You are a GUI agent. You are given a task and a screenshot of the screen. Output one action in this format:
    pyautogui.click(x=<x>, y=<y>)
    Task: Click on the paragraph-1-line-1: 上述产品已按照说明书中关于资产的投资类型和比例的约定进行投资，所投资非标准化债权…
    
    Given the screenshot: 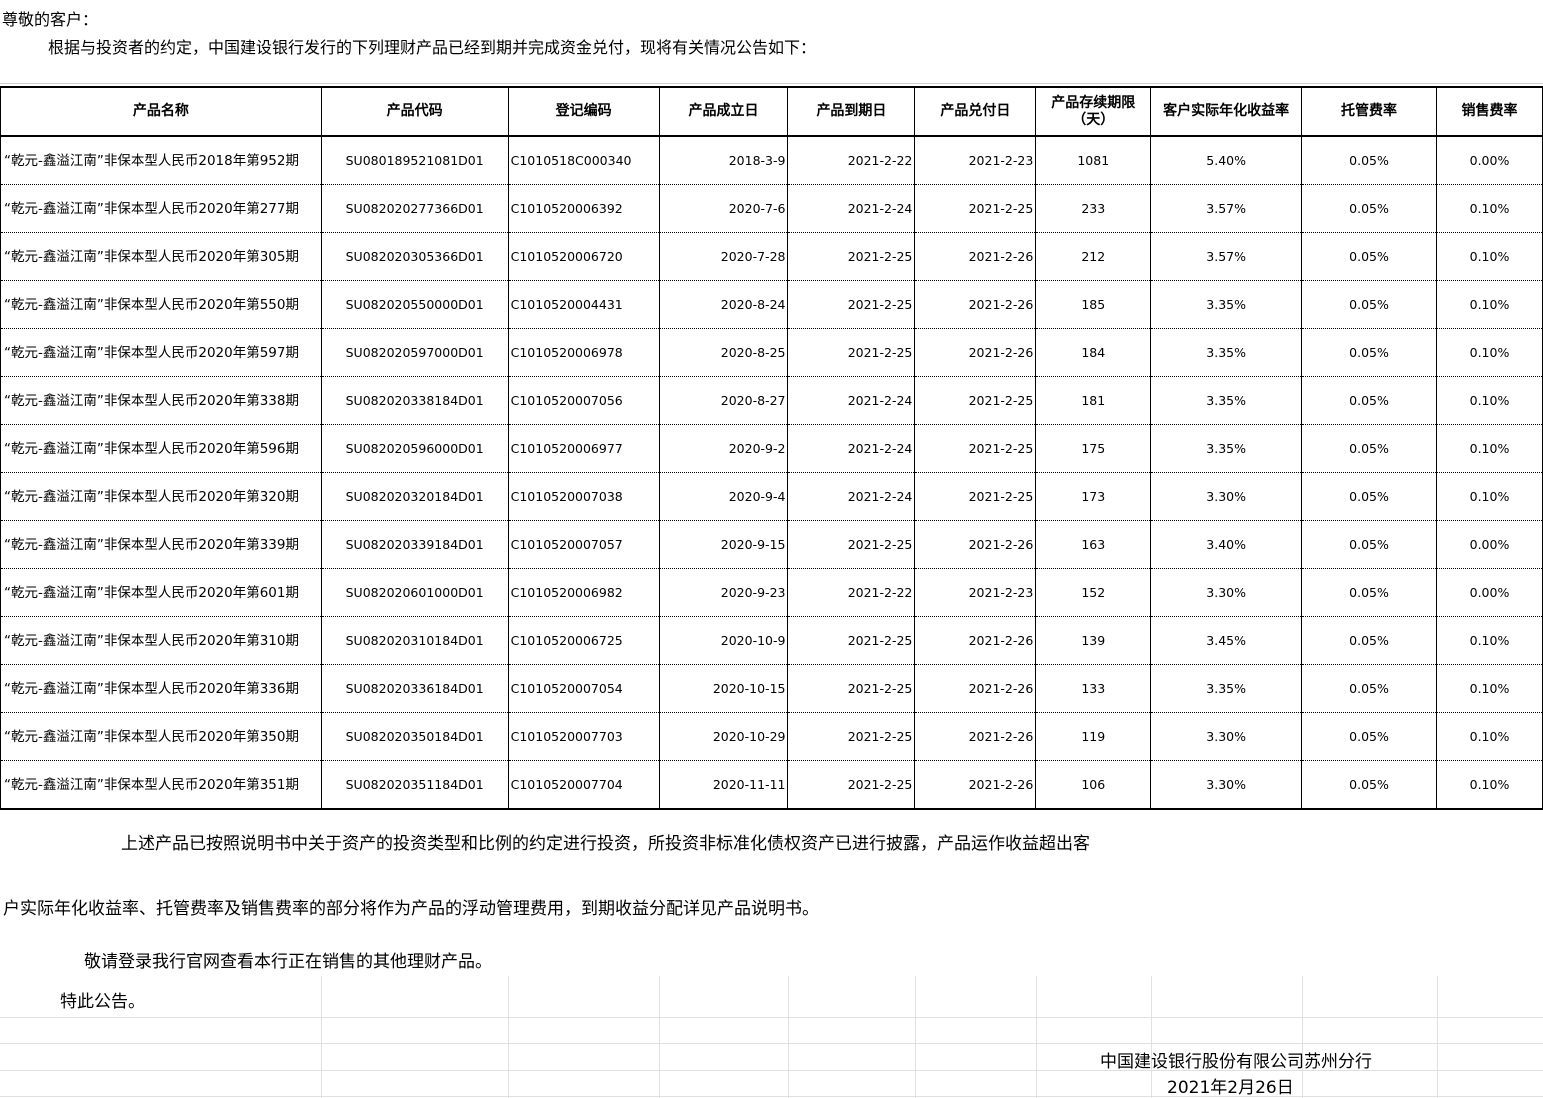 What is the action you would take?
    pyautogui.click(x=605, y=844)
    